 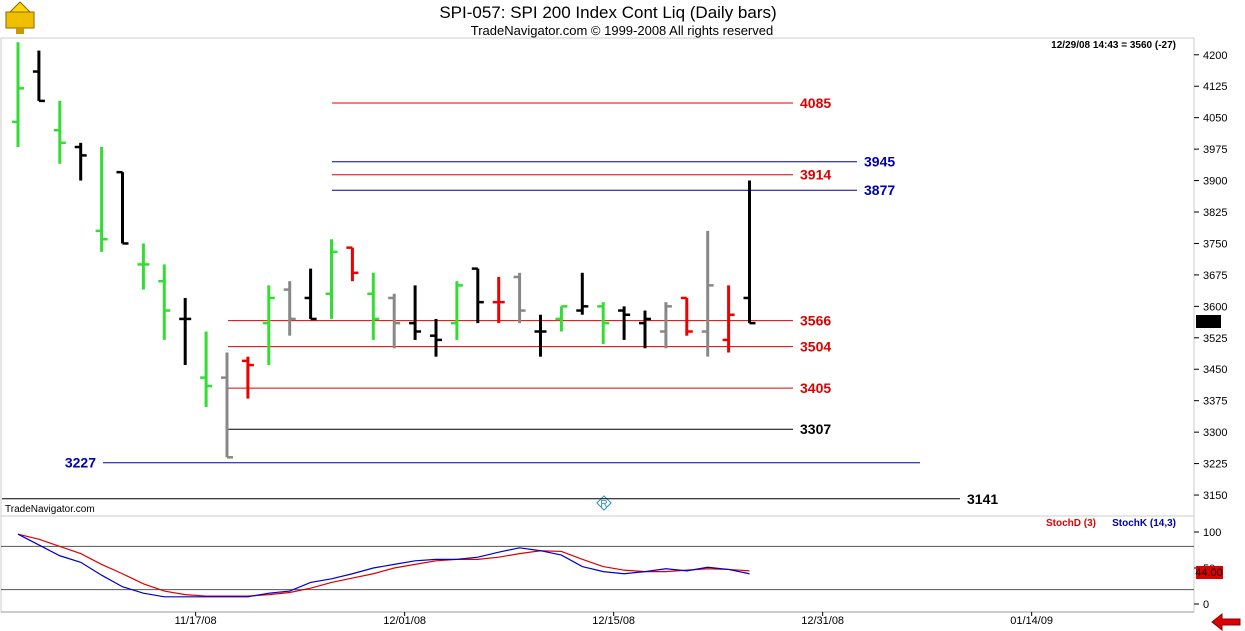 What do you see at coordinates (1226, 621) in the screenshot?
I see `red-left-arrow-icon` at bounding box center [1226, 621].